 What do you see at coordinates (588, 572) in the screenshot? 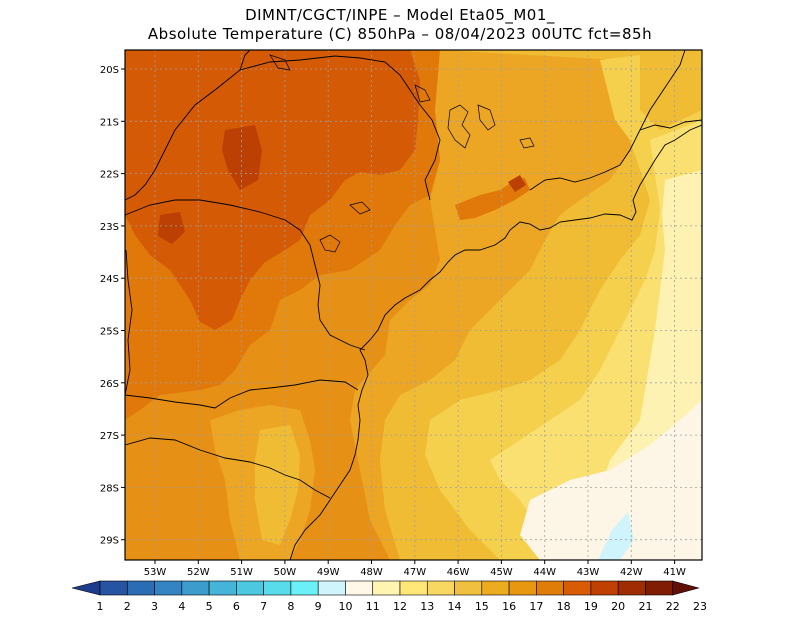
I see `lon-tick-label: 43W` at bounding box center [588, 572].